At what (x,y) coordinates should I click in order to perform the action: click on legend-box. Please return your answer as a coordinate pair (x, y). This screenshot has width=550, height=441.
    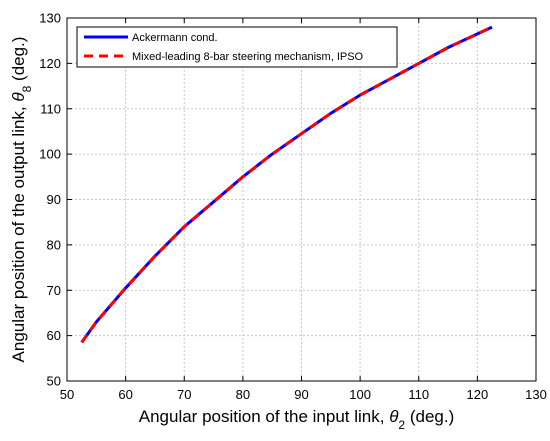
    Looking at the image, I should click on (237, 47).